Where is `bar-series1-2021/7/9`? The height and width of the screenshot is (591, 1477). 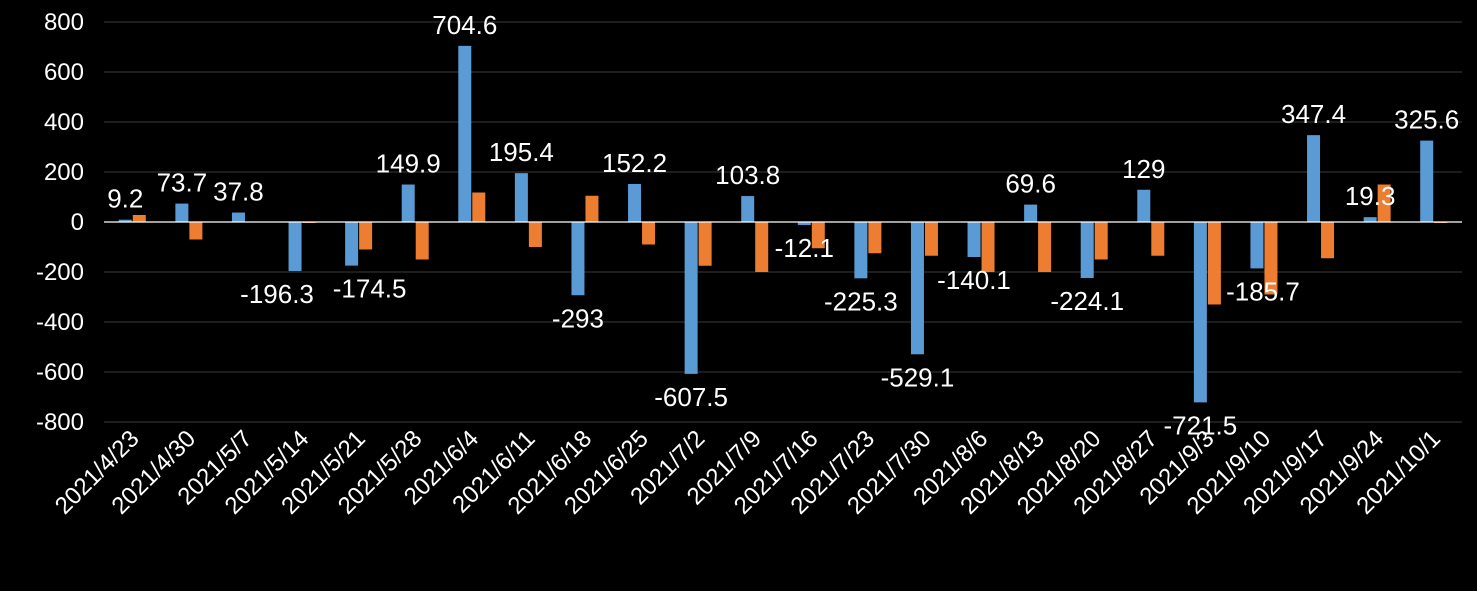 bar-series1-2021/7/9 is located at coordinates (748, 209).